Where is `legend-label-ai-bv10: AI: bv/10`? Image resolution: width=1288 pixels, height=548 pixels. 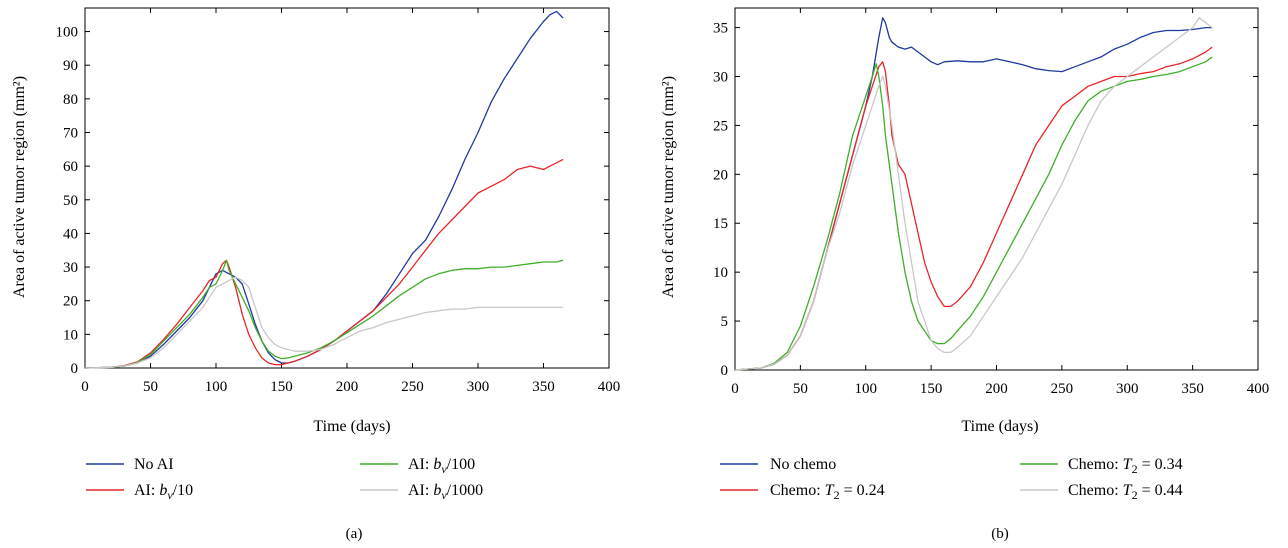
legend-label-ai-bv10: AI: bv/10 is located at coordinates (163, 492).